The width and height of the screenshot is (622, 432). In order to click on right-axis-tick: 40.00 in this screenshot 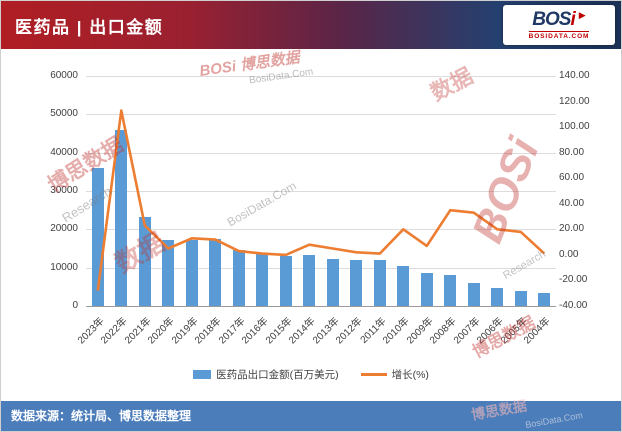, I will do `click(572, 203)`.